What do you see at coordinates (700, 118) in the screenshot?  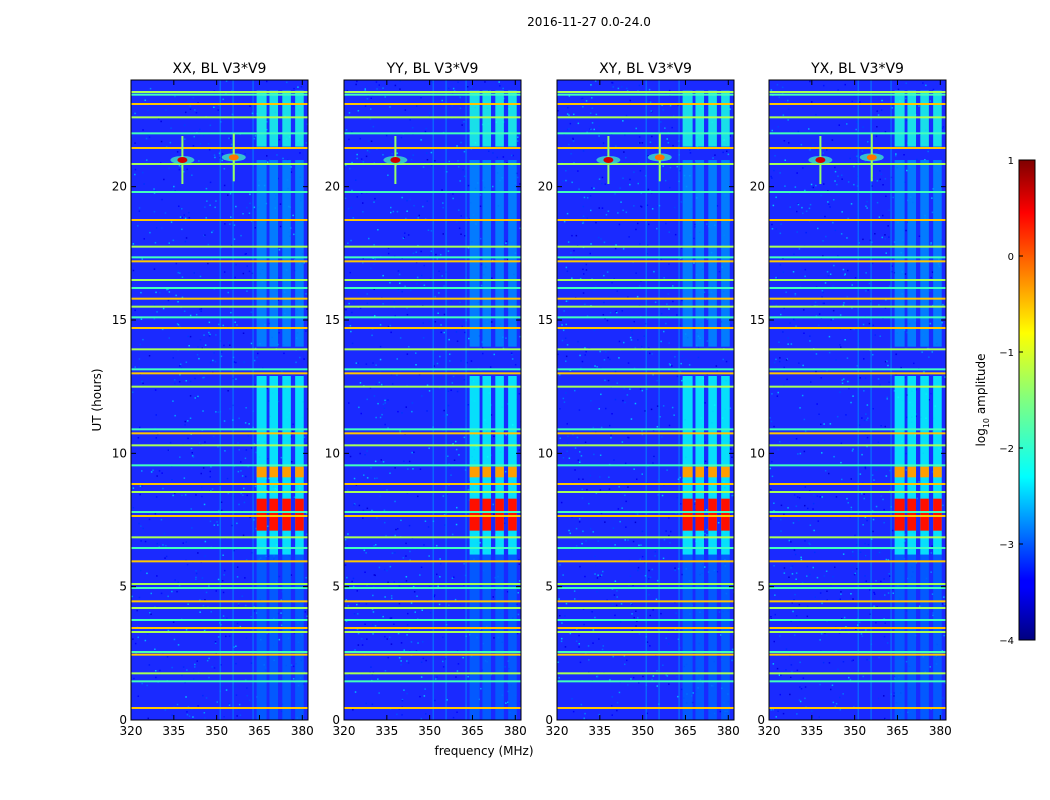 I see `frequency-block` at bounding box center [700, 118].